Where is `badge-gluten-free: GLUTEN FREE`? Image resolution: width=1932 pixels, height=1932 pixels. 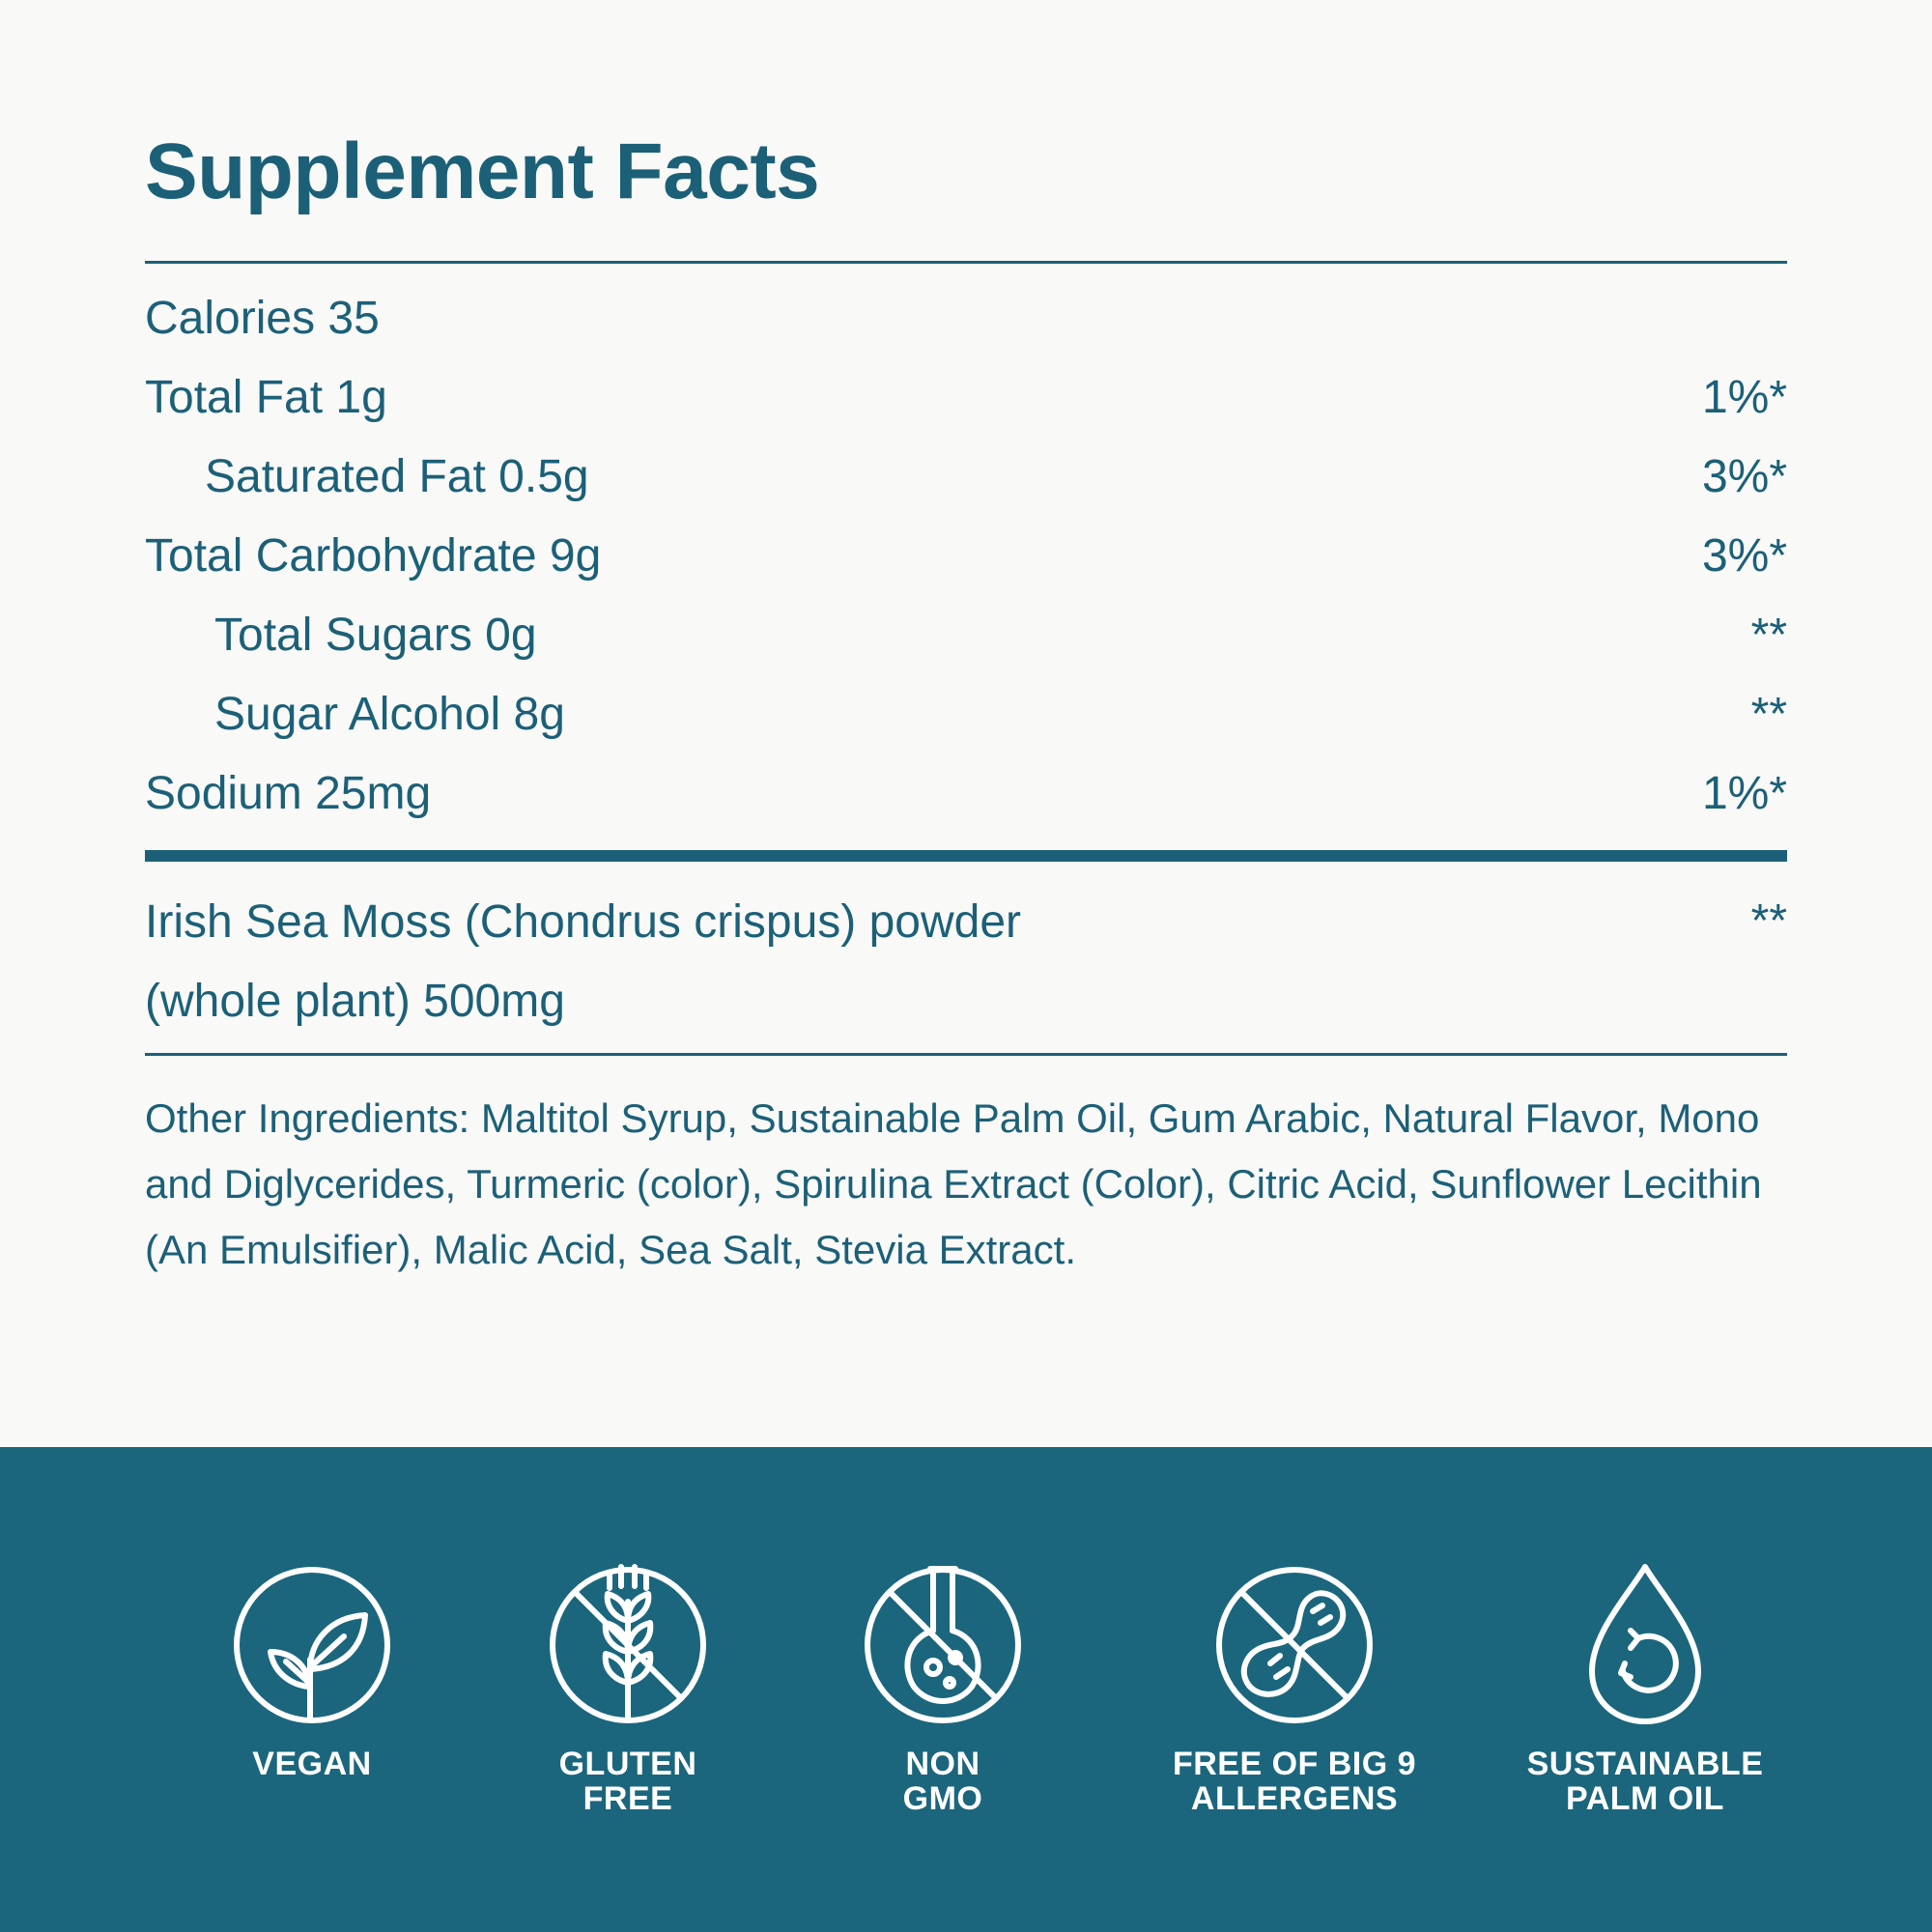 badge-gluten-free: GLUTEN FREE is located at coordinates (627, 1689).